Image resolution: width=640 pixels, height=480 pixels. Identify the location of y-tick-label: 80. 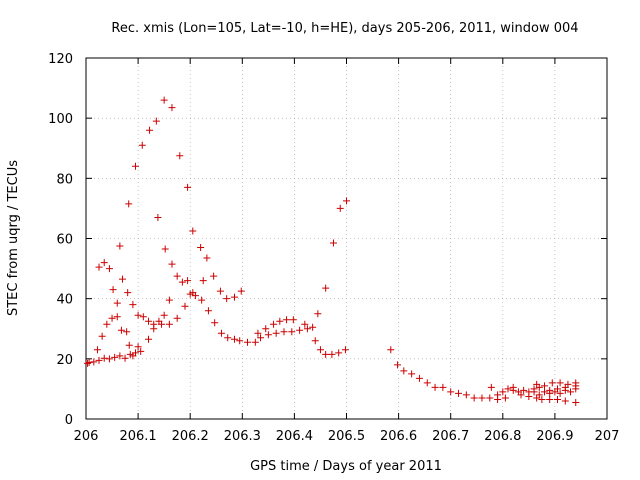
(64, 179).